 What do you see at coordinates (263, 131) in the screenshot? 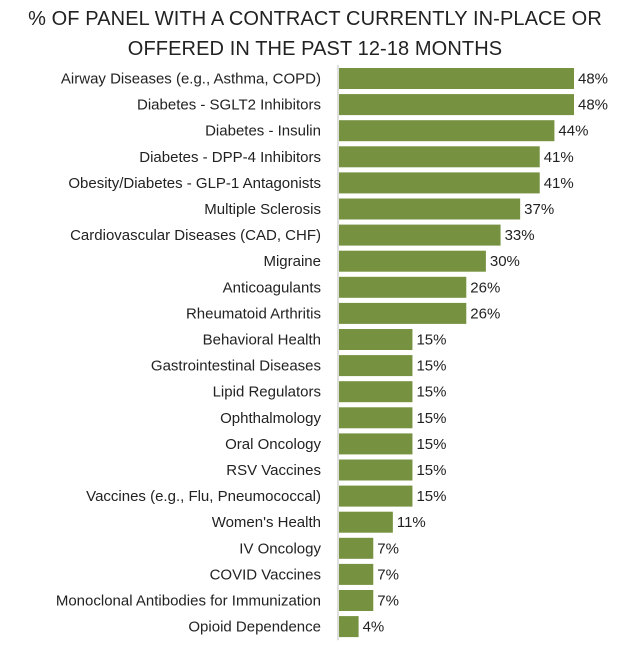
I see `category-label: Diabetes - Insulin` at bounding box center [263, 131].